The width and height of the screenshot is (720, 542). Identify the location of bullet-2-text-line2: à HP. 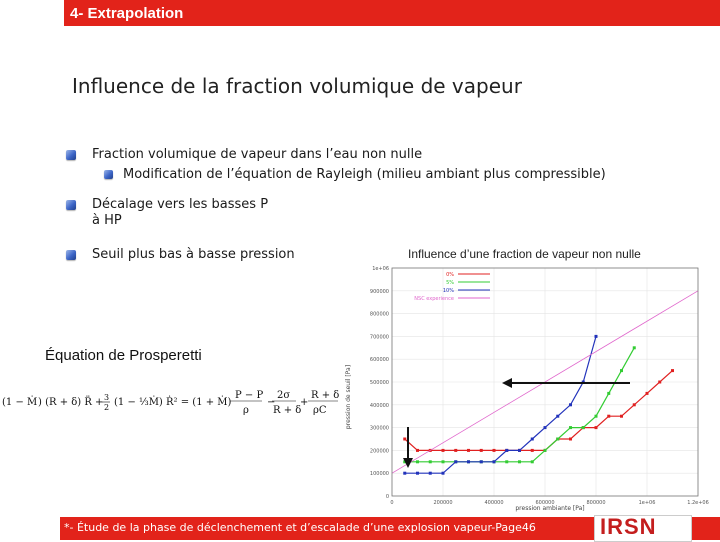
(107, 220).